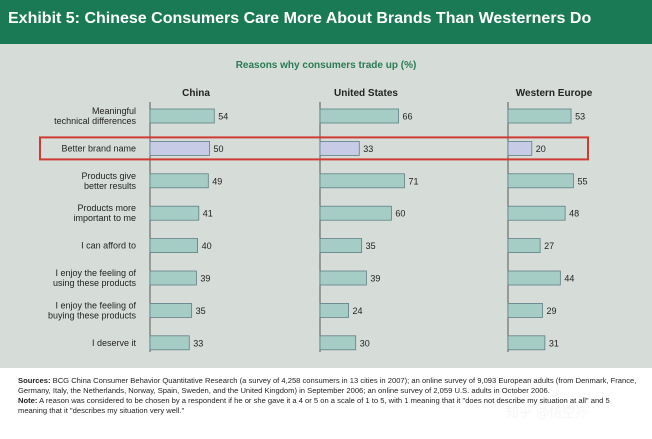  What do you see at coordinates (114, 343) in the screenshot?
I see `category-label-i-deserve-it: I deserve it` at bounding box center [114, 343].